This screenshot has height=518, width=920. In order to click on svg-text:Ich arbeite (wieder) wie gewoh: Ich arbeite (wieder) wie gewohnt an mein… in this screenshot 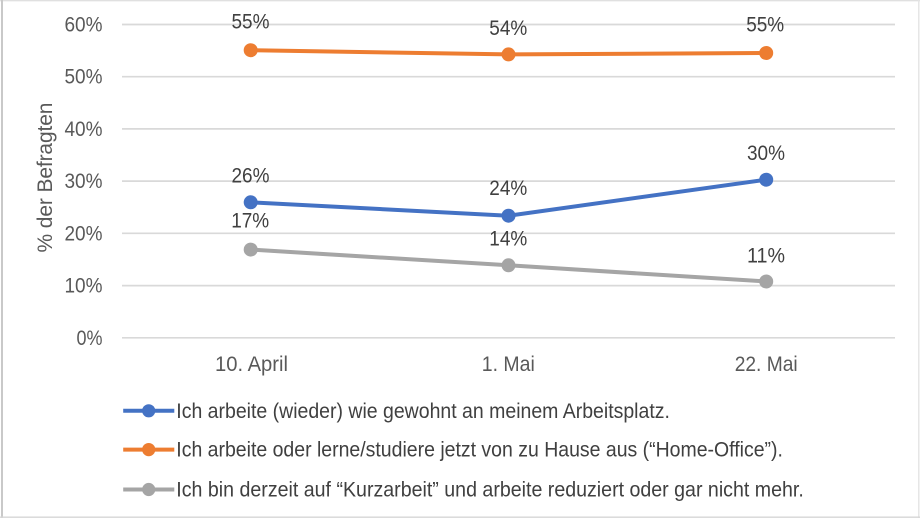, I will do `click(423, 411)`.